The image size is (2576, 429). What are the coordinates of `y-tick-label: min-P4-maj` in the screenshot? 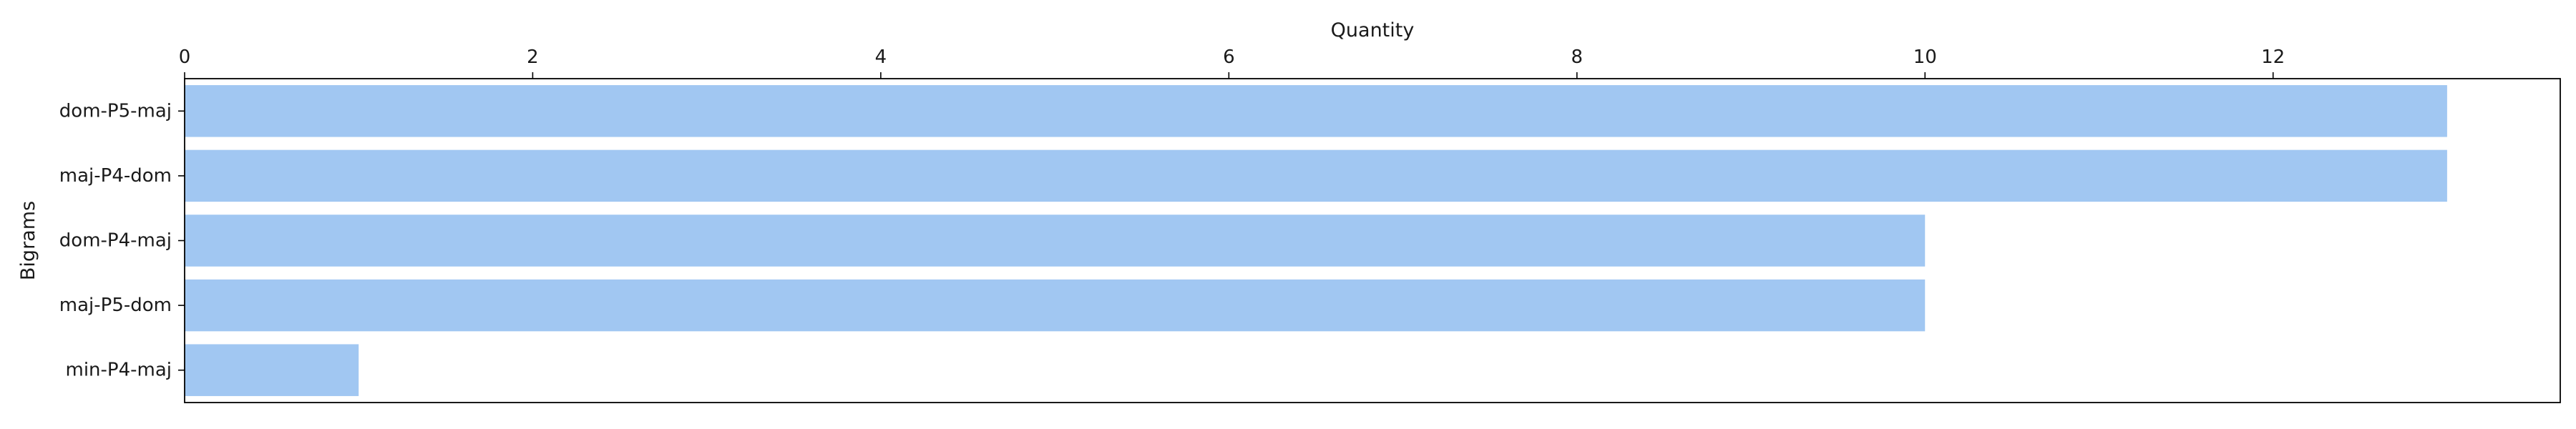 It's located at (119, 370).